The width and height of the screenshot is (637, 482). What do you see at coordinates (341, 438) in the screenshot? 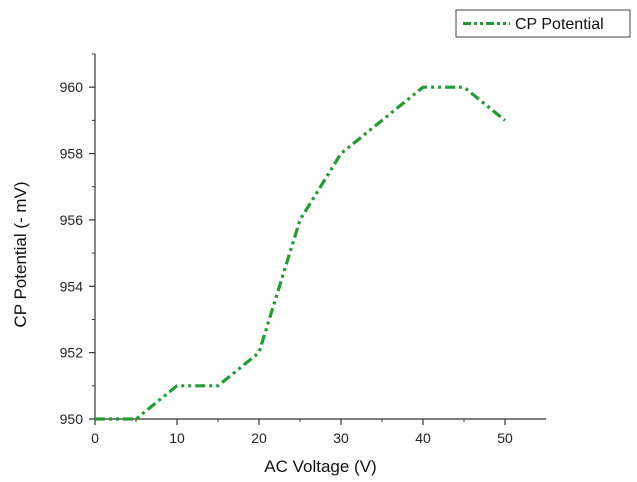
I see `x-tick-label: 30` at bounding box center [341, 438].